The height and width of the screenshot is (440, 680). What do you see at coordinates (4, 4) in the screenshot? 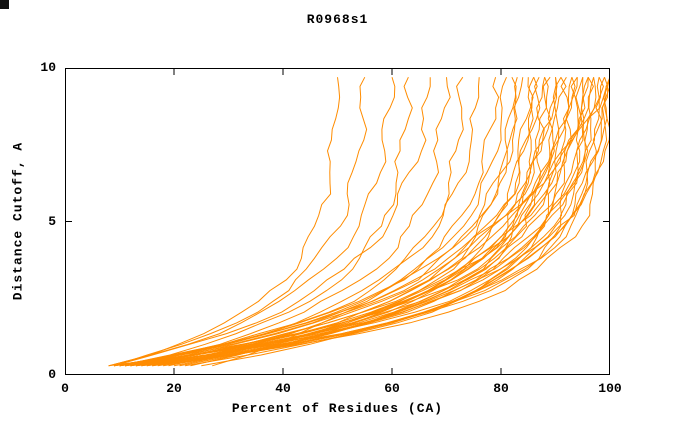
I see `corner-mark` at bounding box center [4, 4].